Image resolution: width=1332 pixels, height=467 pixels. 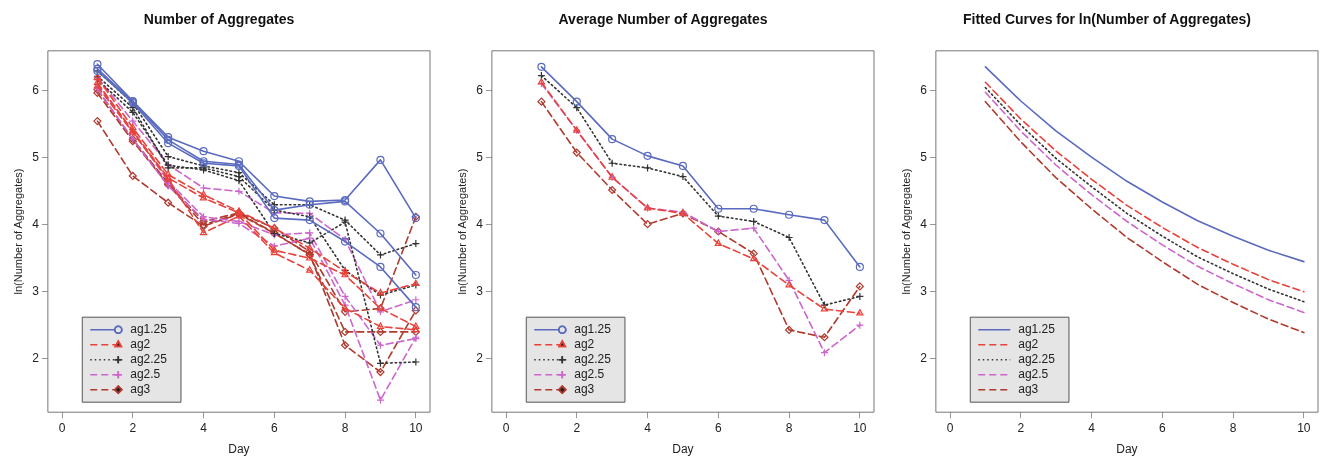 What do you see at coordinates (1107, 19) in the screenshot?
I see `chart-title: Fitted Curves for ln(Number of Aggregates)` at bounding box center [1107, 19].